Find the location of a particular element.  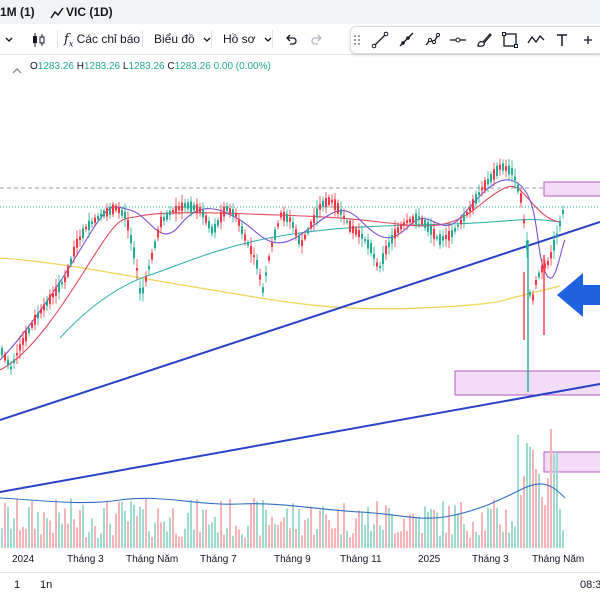

redo-icon is located at coordinates (316, 39).